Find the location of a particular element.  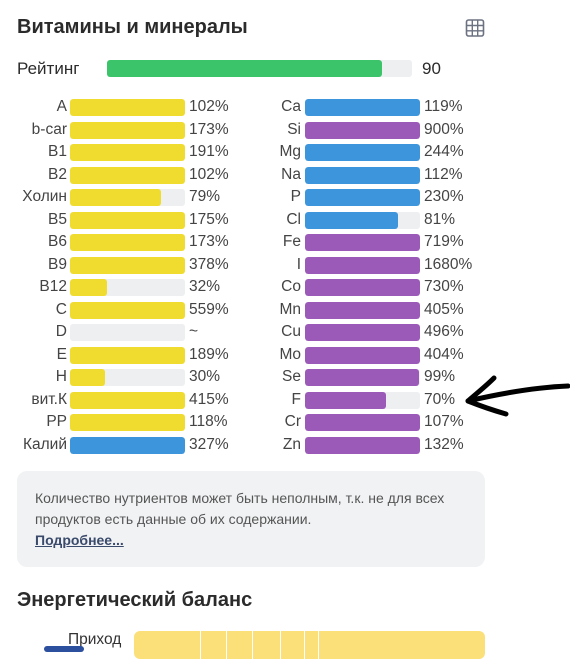

nutrient-percent: 378% is located at coordinates (209, 264).